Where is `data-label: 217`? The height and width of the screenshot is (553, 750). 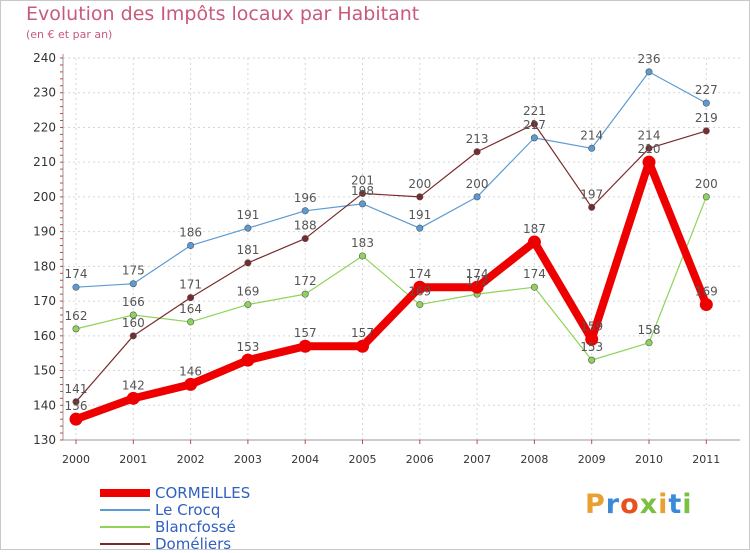
data-label: 217 is located at coordinates (534, 125).